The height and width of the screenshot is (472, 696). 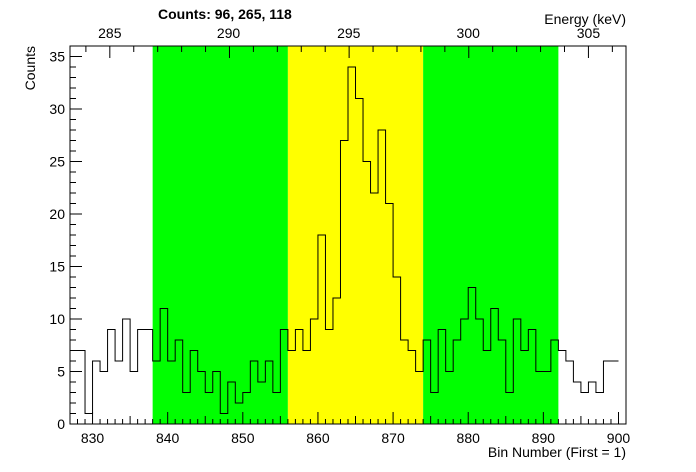 I want to click on y-tick-label: 0, so click(x=61, y=424).